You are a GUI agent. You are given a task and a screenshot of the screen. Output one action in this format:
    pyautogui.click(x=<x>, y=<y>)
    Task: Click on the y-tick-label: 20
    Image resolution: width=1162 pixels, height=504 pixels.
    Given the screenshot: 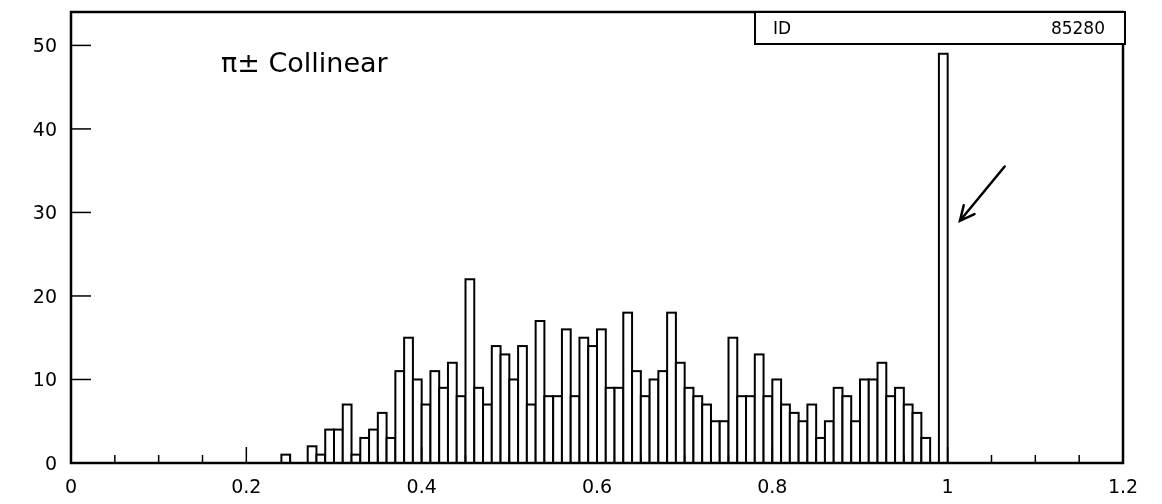 What is the action you would take?
    pyautogui.click(x=44, y=295)
    